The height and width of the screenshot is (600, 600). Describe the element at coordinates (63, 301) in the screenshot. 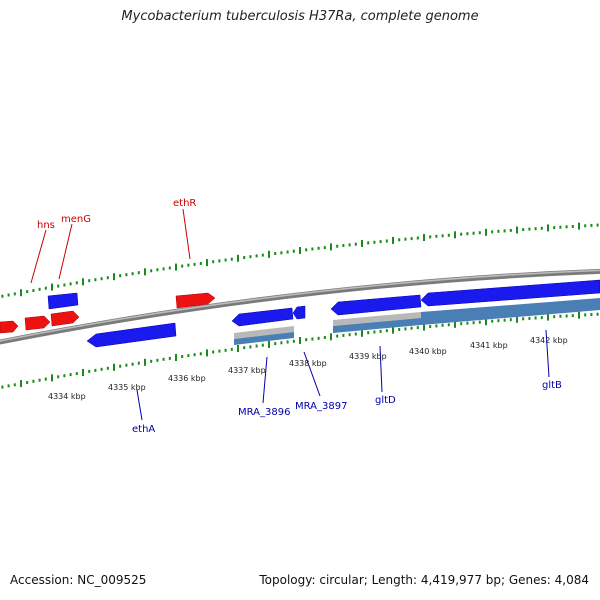

I see `gene-arrow-reverse` at that location.